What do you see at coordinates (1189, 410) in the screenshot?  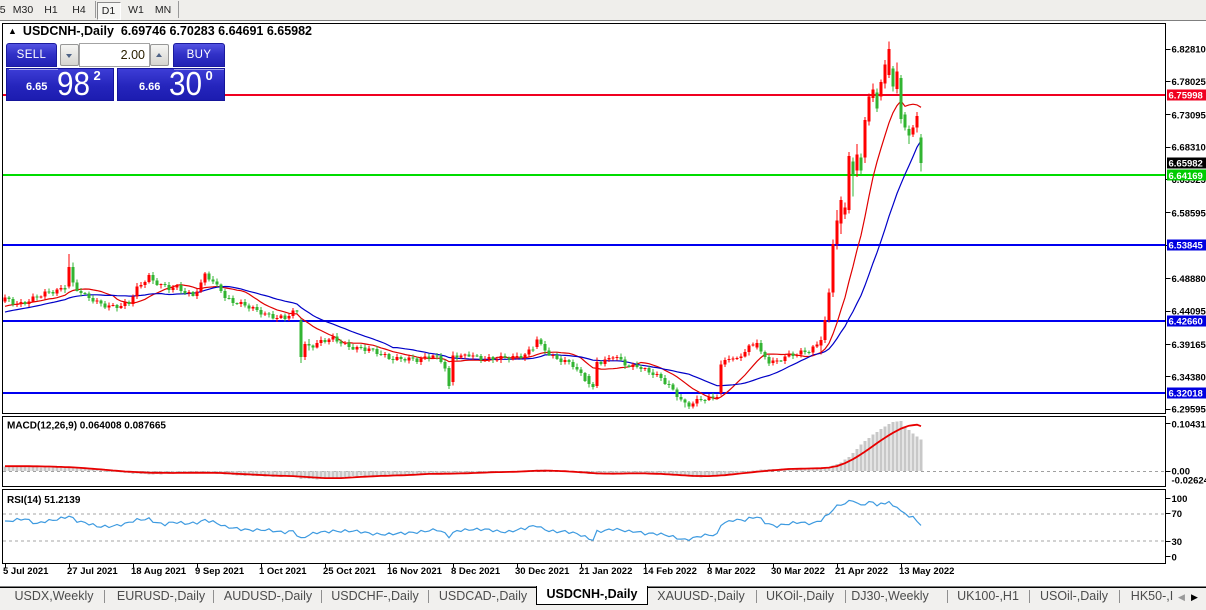 I see `svg-text: 6.29595` at bounding box center [1189, 410].